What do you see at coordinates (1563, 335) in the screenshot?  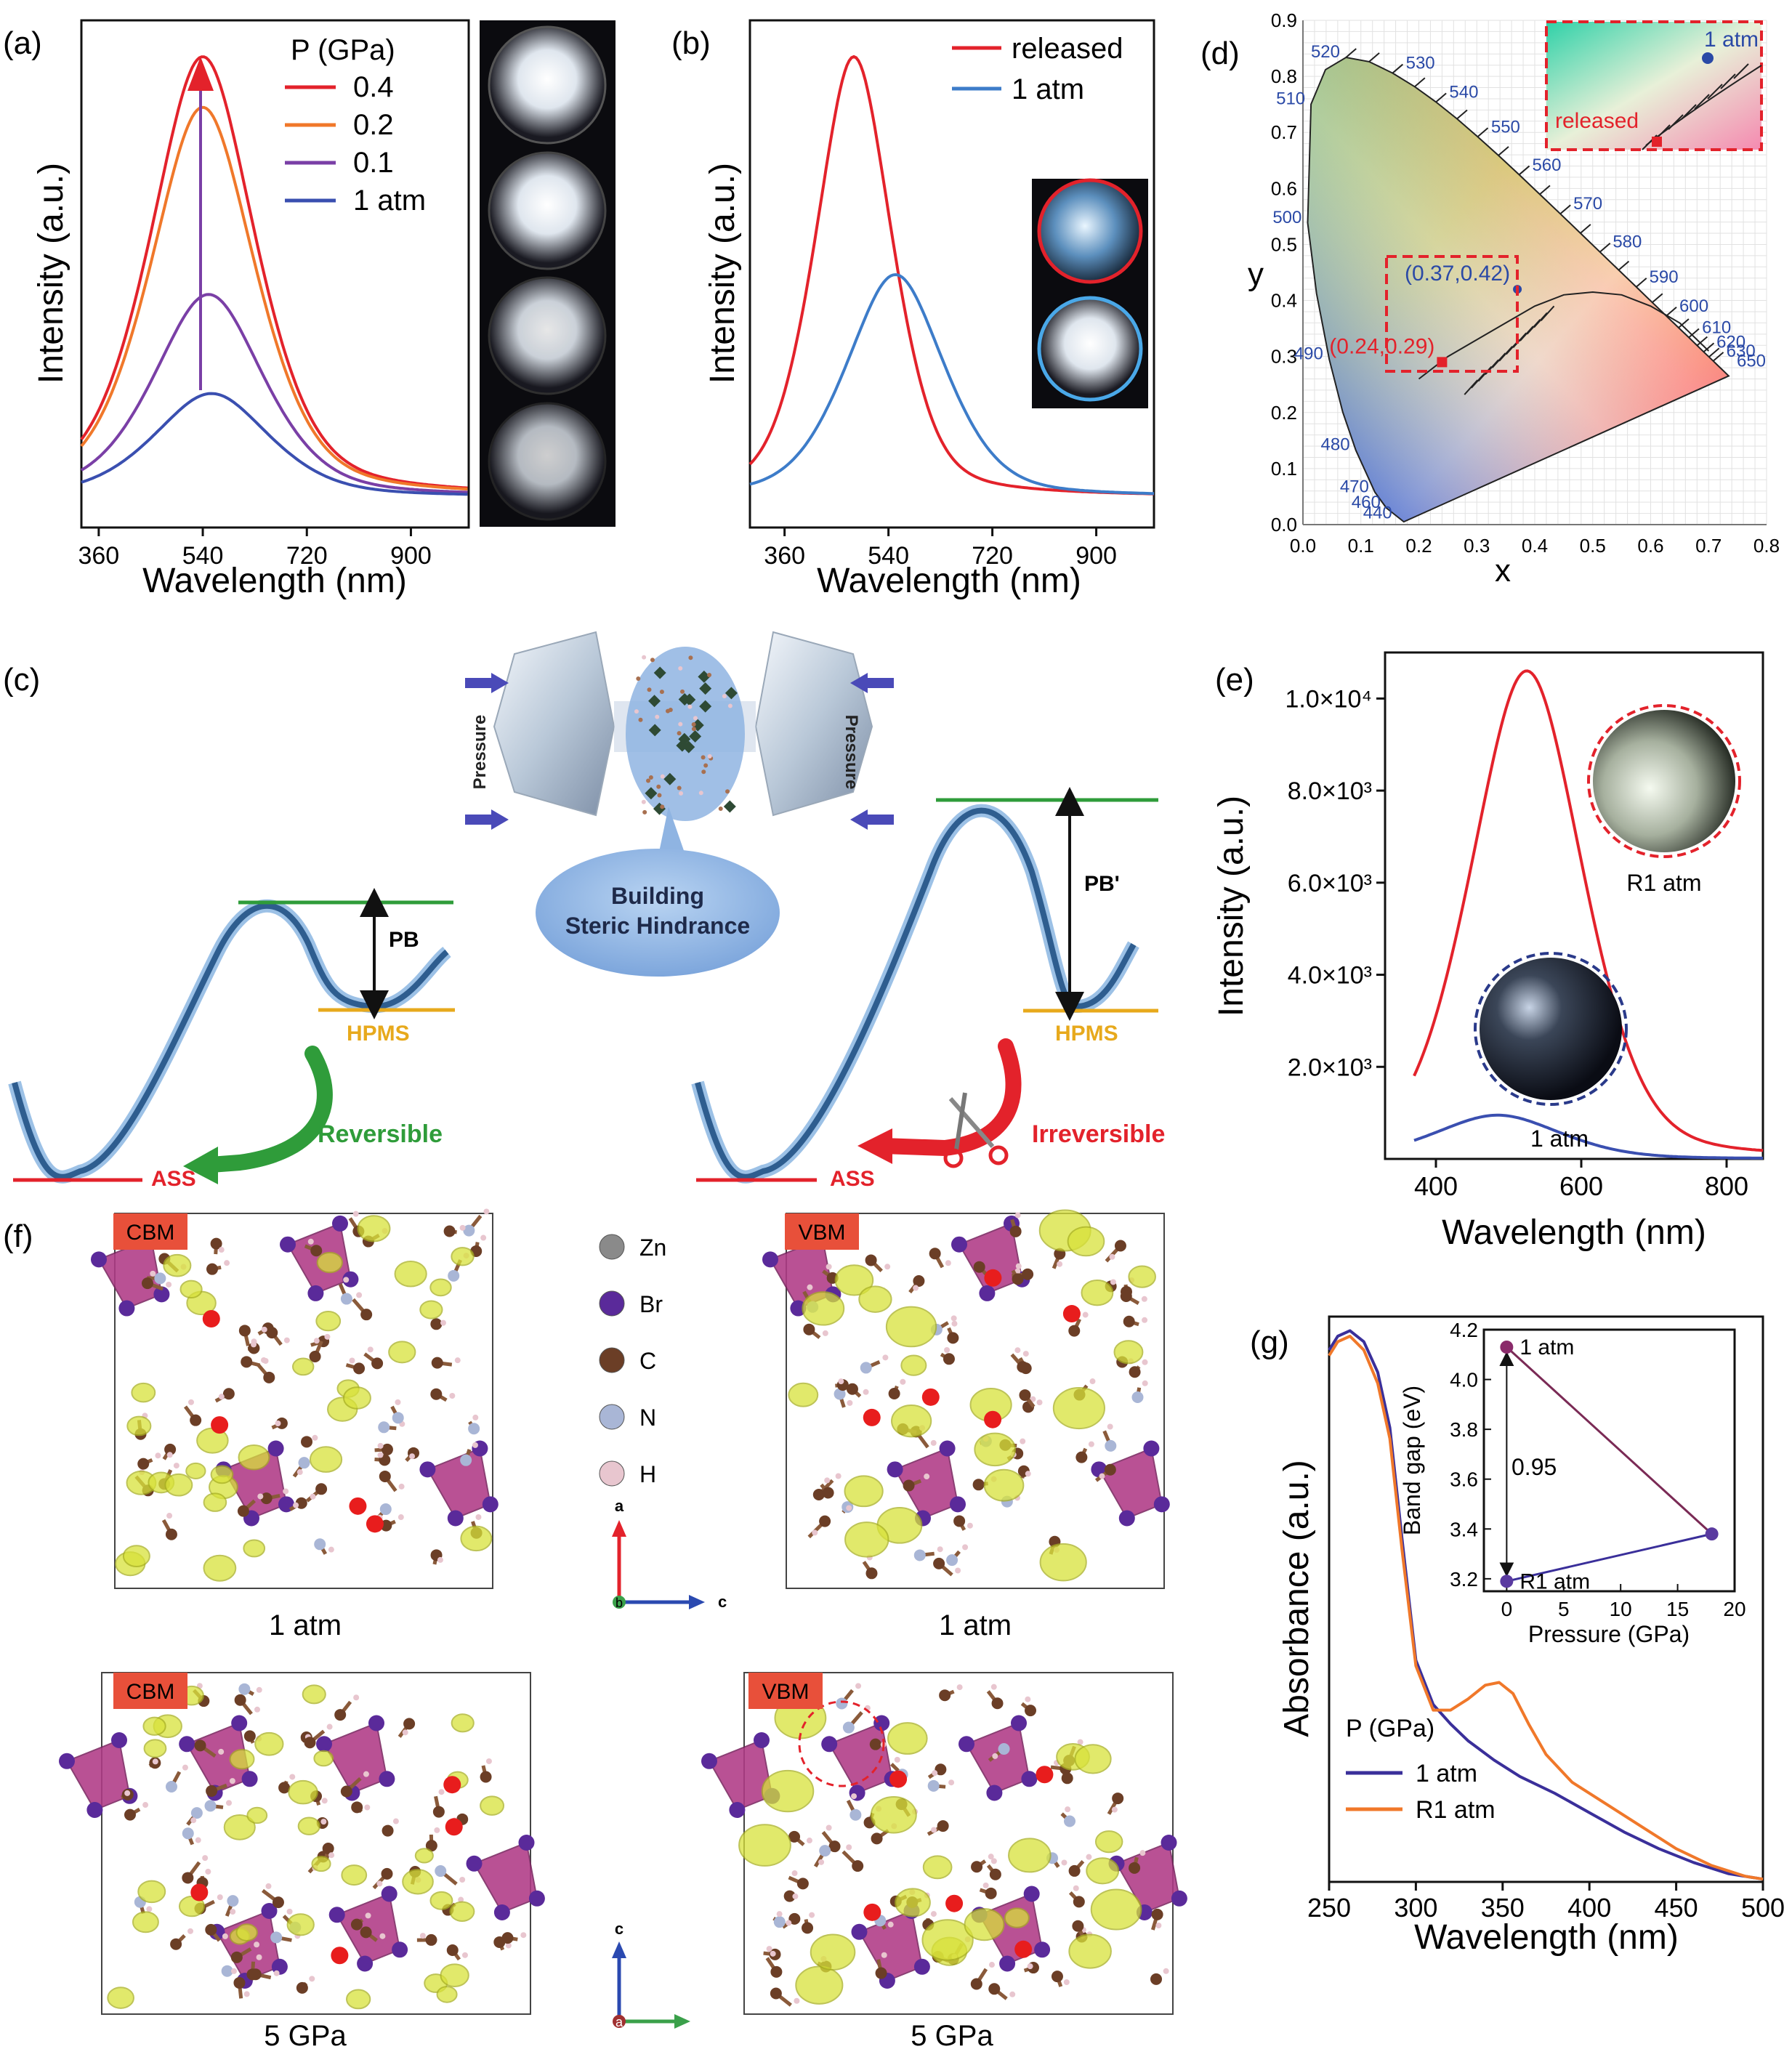 I see `cie-planckian-locus` at bounding box center [1563, 335].